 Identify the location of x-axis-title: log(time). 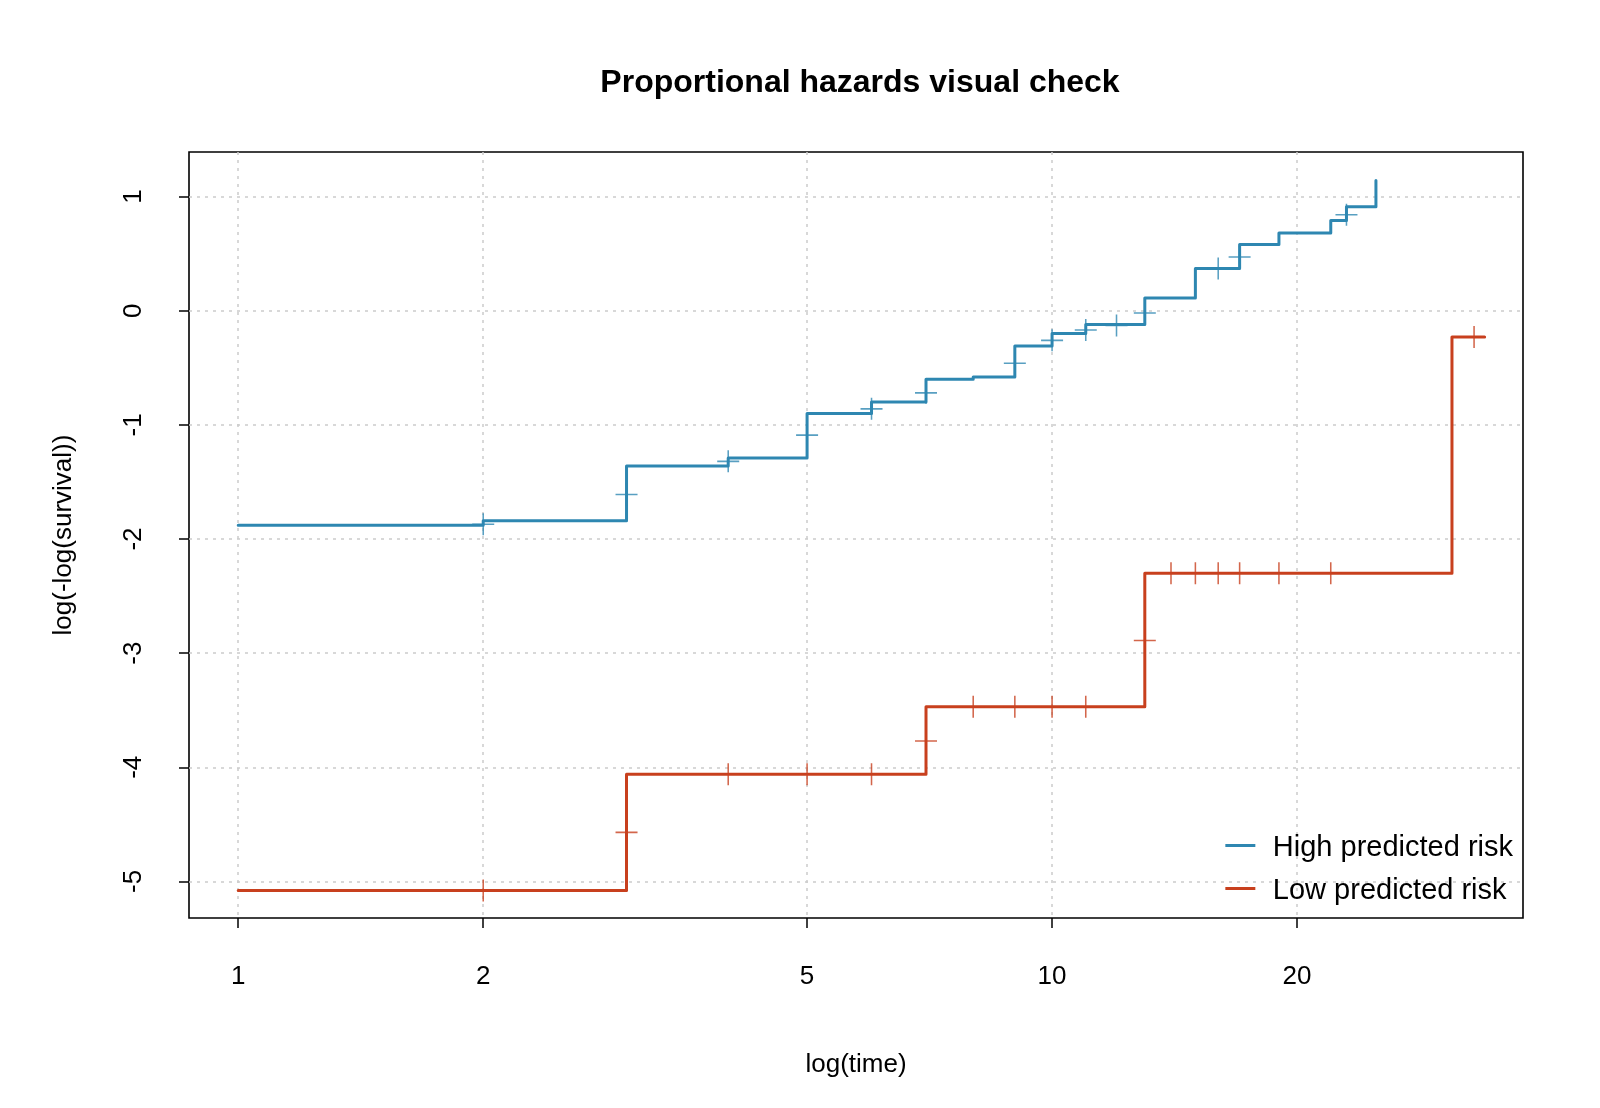
(856, 1063).